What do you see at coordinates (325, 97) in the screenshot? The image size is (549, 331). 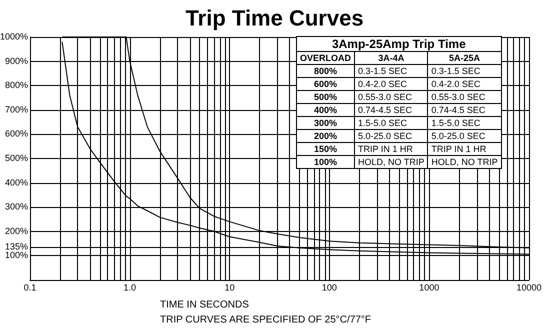 I see `annotation: 500%` at bounding box center [325, 97].